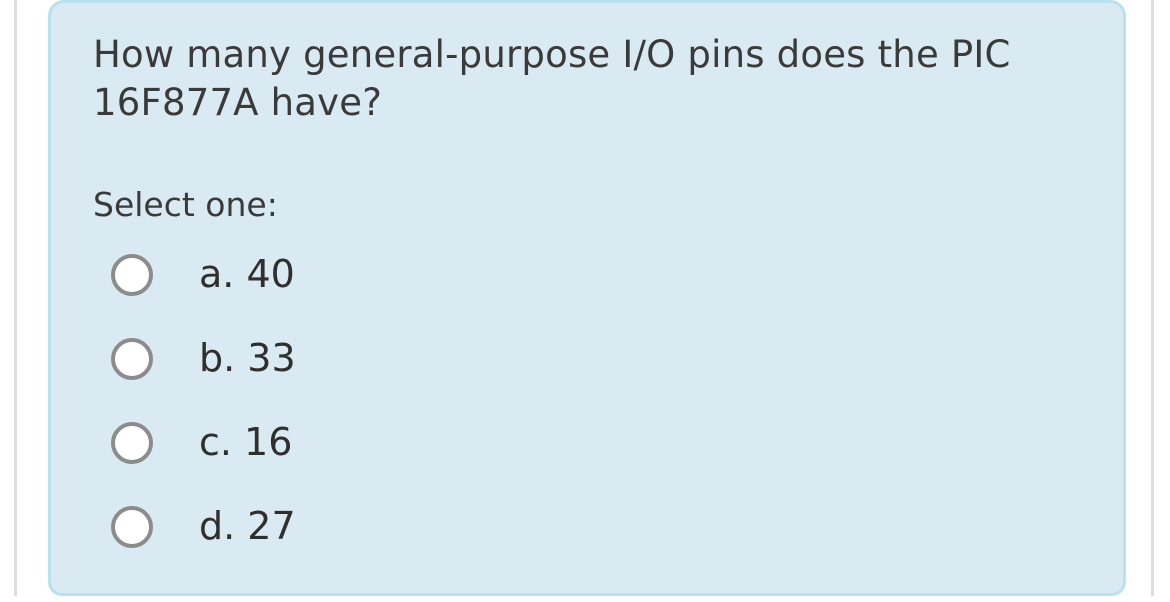 The width and height of the screenshot is (1170, 602). I want to click on answer-label-d: d. 27, so click(247, 526).